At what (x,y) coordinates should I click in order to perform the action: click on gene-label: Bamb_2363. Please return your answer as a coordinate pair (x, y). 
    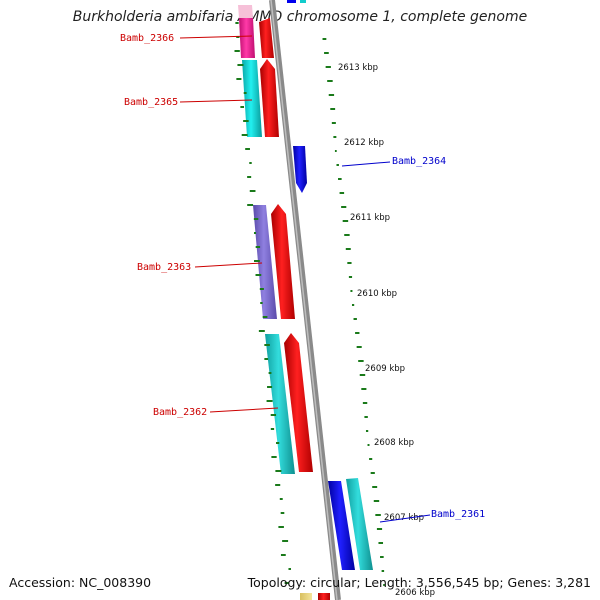
    Looking at the image, I should click on (164, 267).